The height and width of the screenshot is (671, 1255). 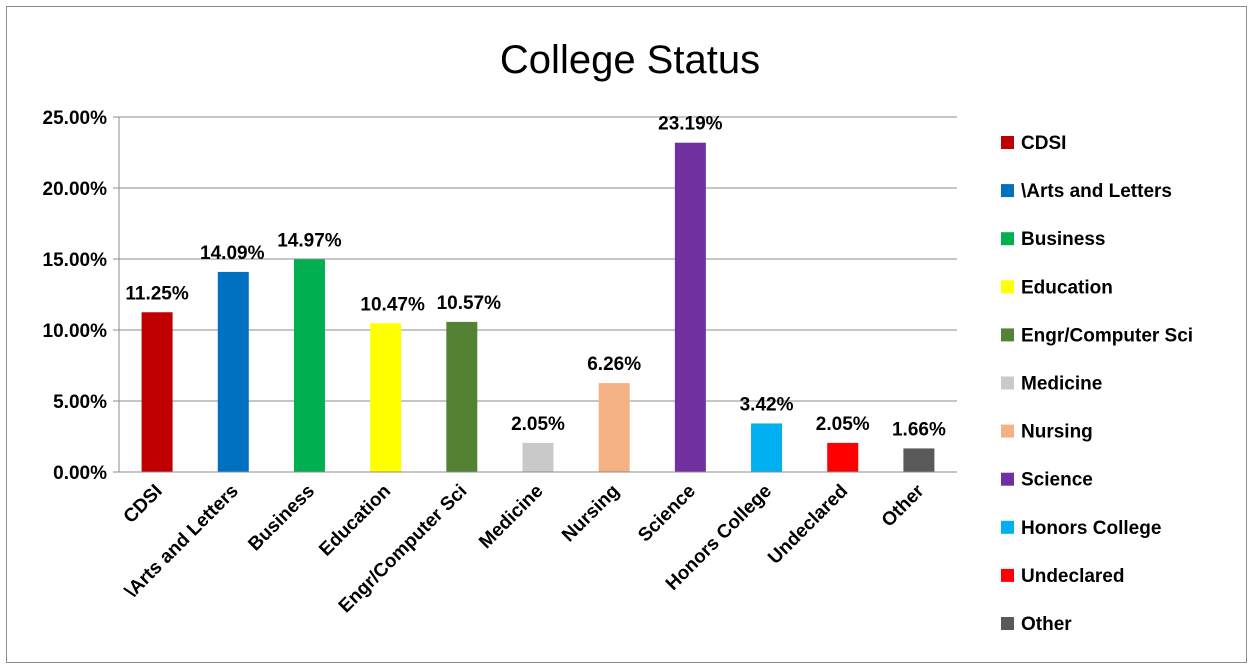 What do you see at coordinates (1063, 239) in the screenshot?
I see `legend-label: Business` at bounding box center [1063, 239].